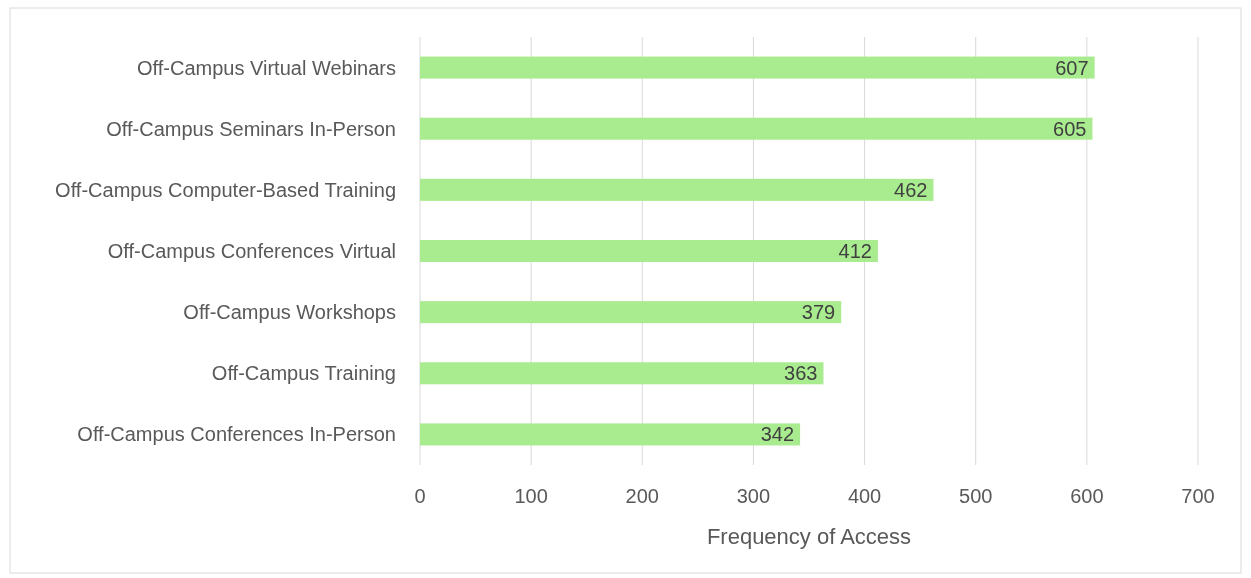 The image size is (1251, 578). What do you see at coordinates (911, 189) in the screenshot?
I see `data-label: 462` at bounding box center [911, 189].